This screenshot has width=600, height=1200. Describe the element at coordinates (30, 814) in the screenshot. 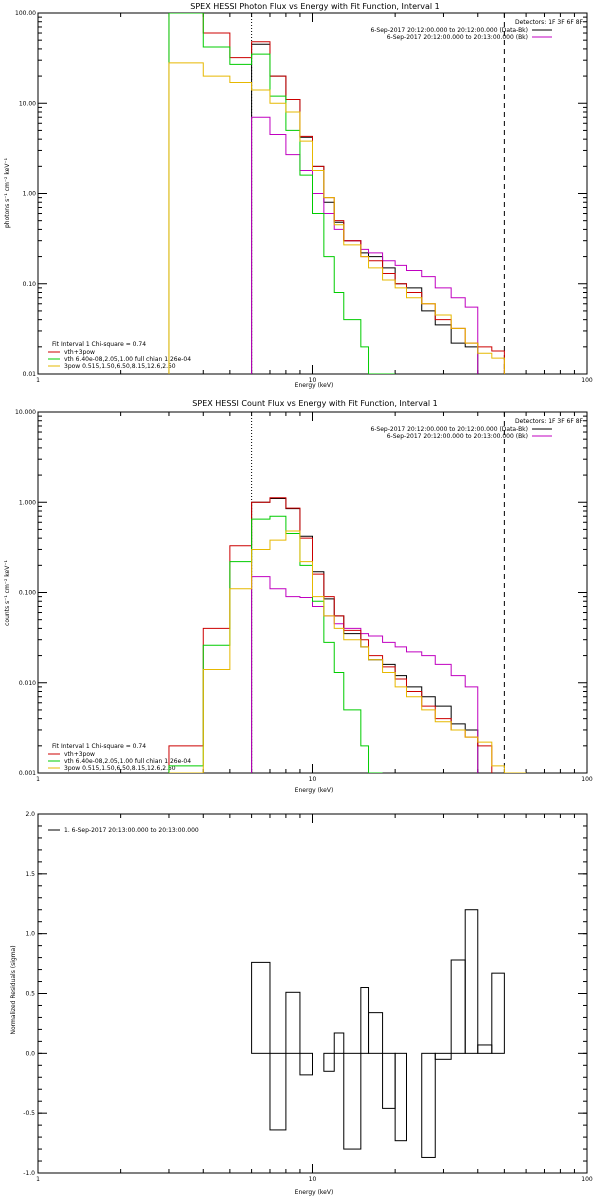

I see `y-tick-label: 2.0` at that location.